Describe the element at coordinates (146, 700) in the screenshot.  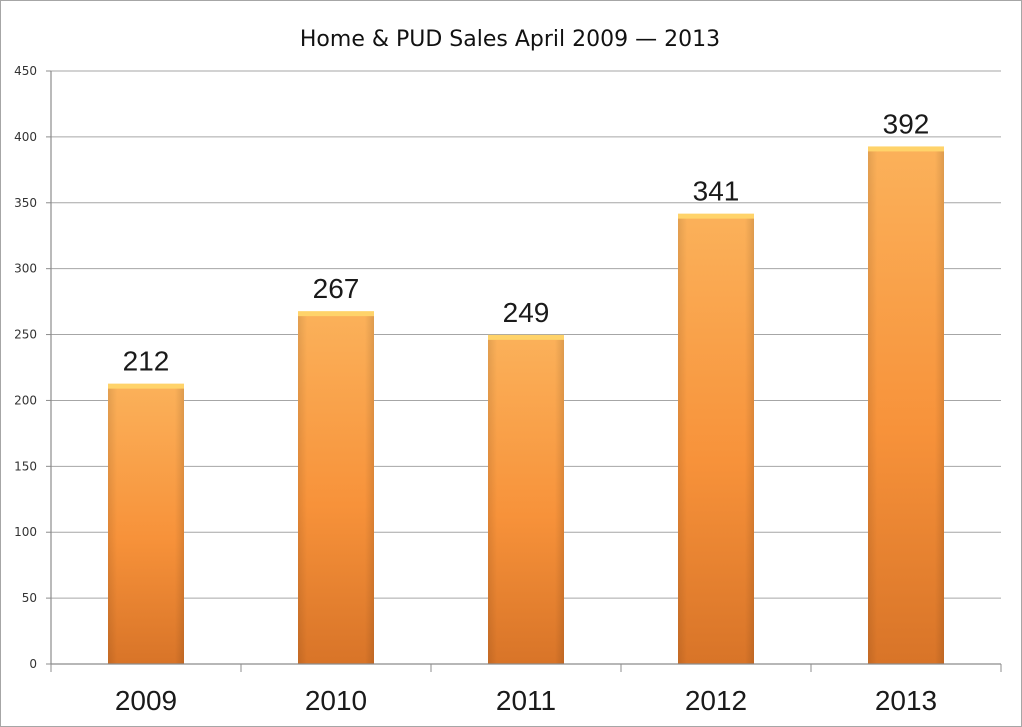
I see `x-tick-label: 2009` at that location.